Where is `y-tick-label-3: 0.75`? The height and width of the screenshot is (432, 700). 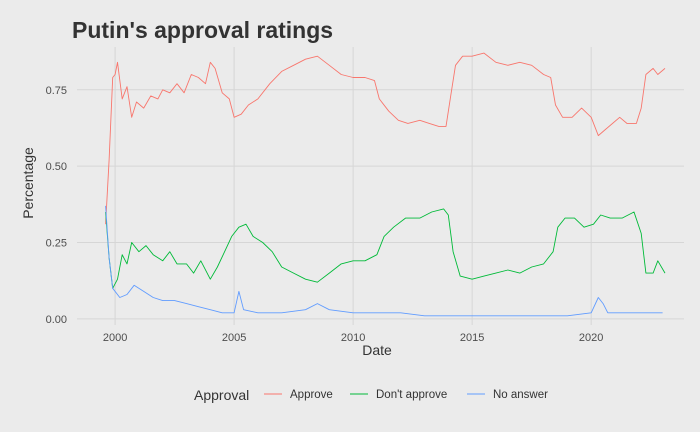 y-tick-label-3: 0.75 is located at coordinates (56, 91).